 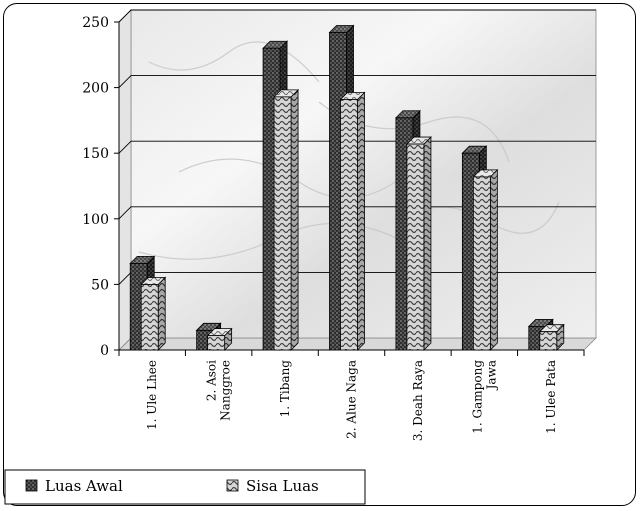 What do you see at coordinates (84, 486) in the screenshot?
I see `legend-label: Luas Awal` at bounding box center [84, 486].